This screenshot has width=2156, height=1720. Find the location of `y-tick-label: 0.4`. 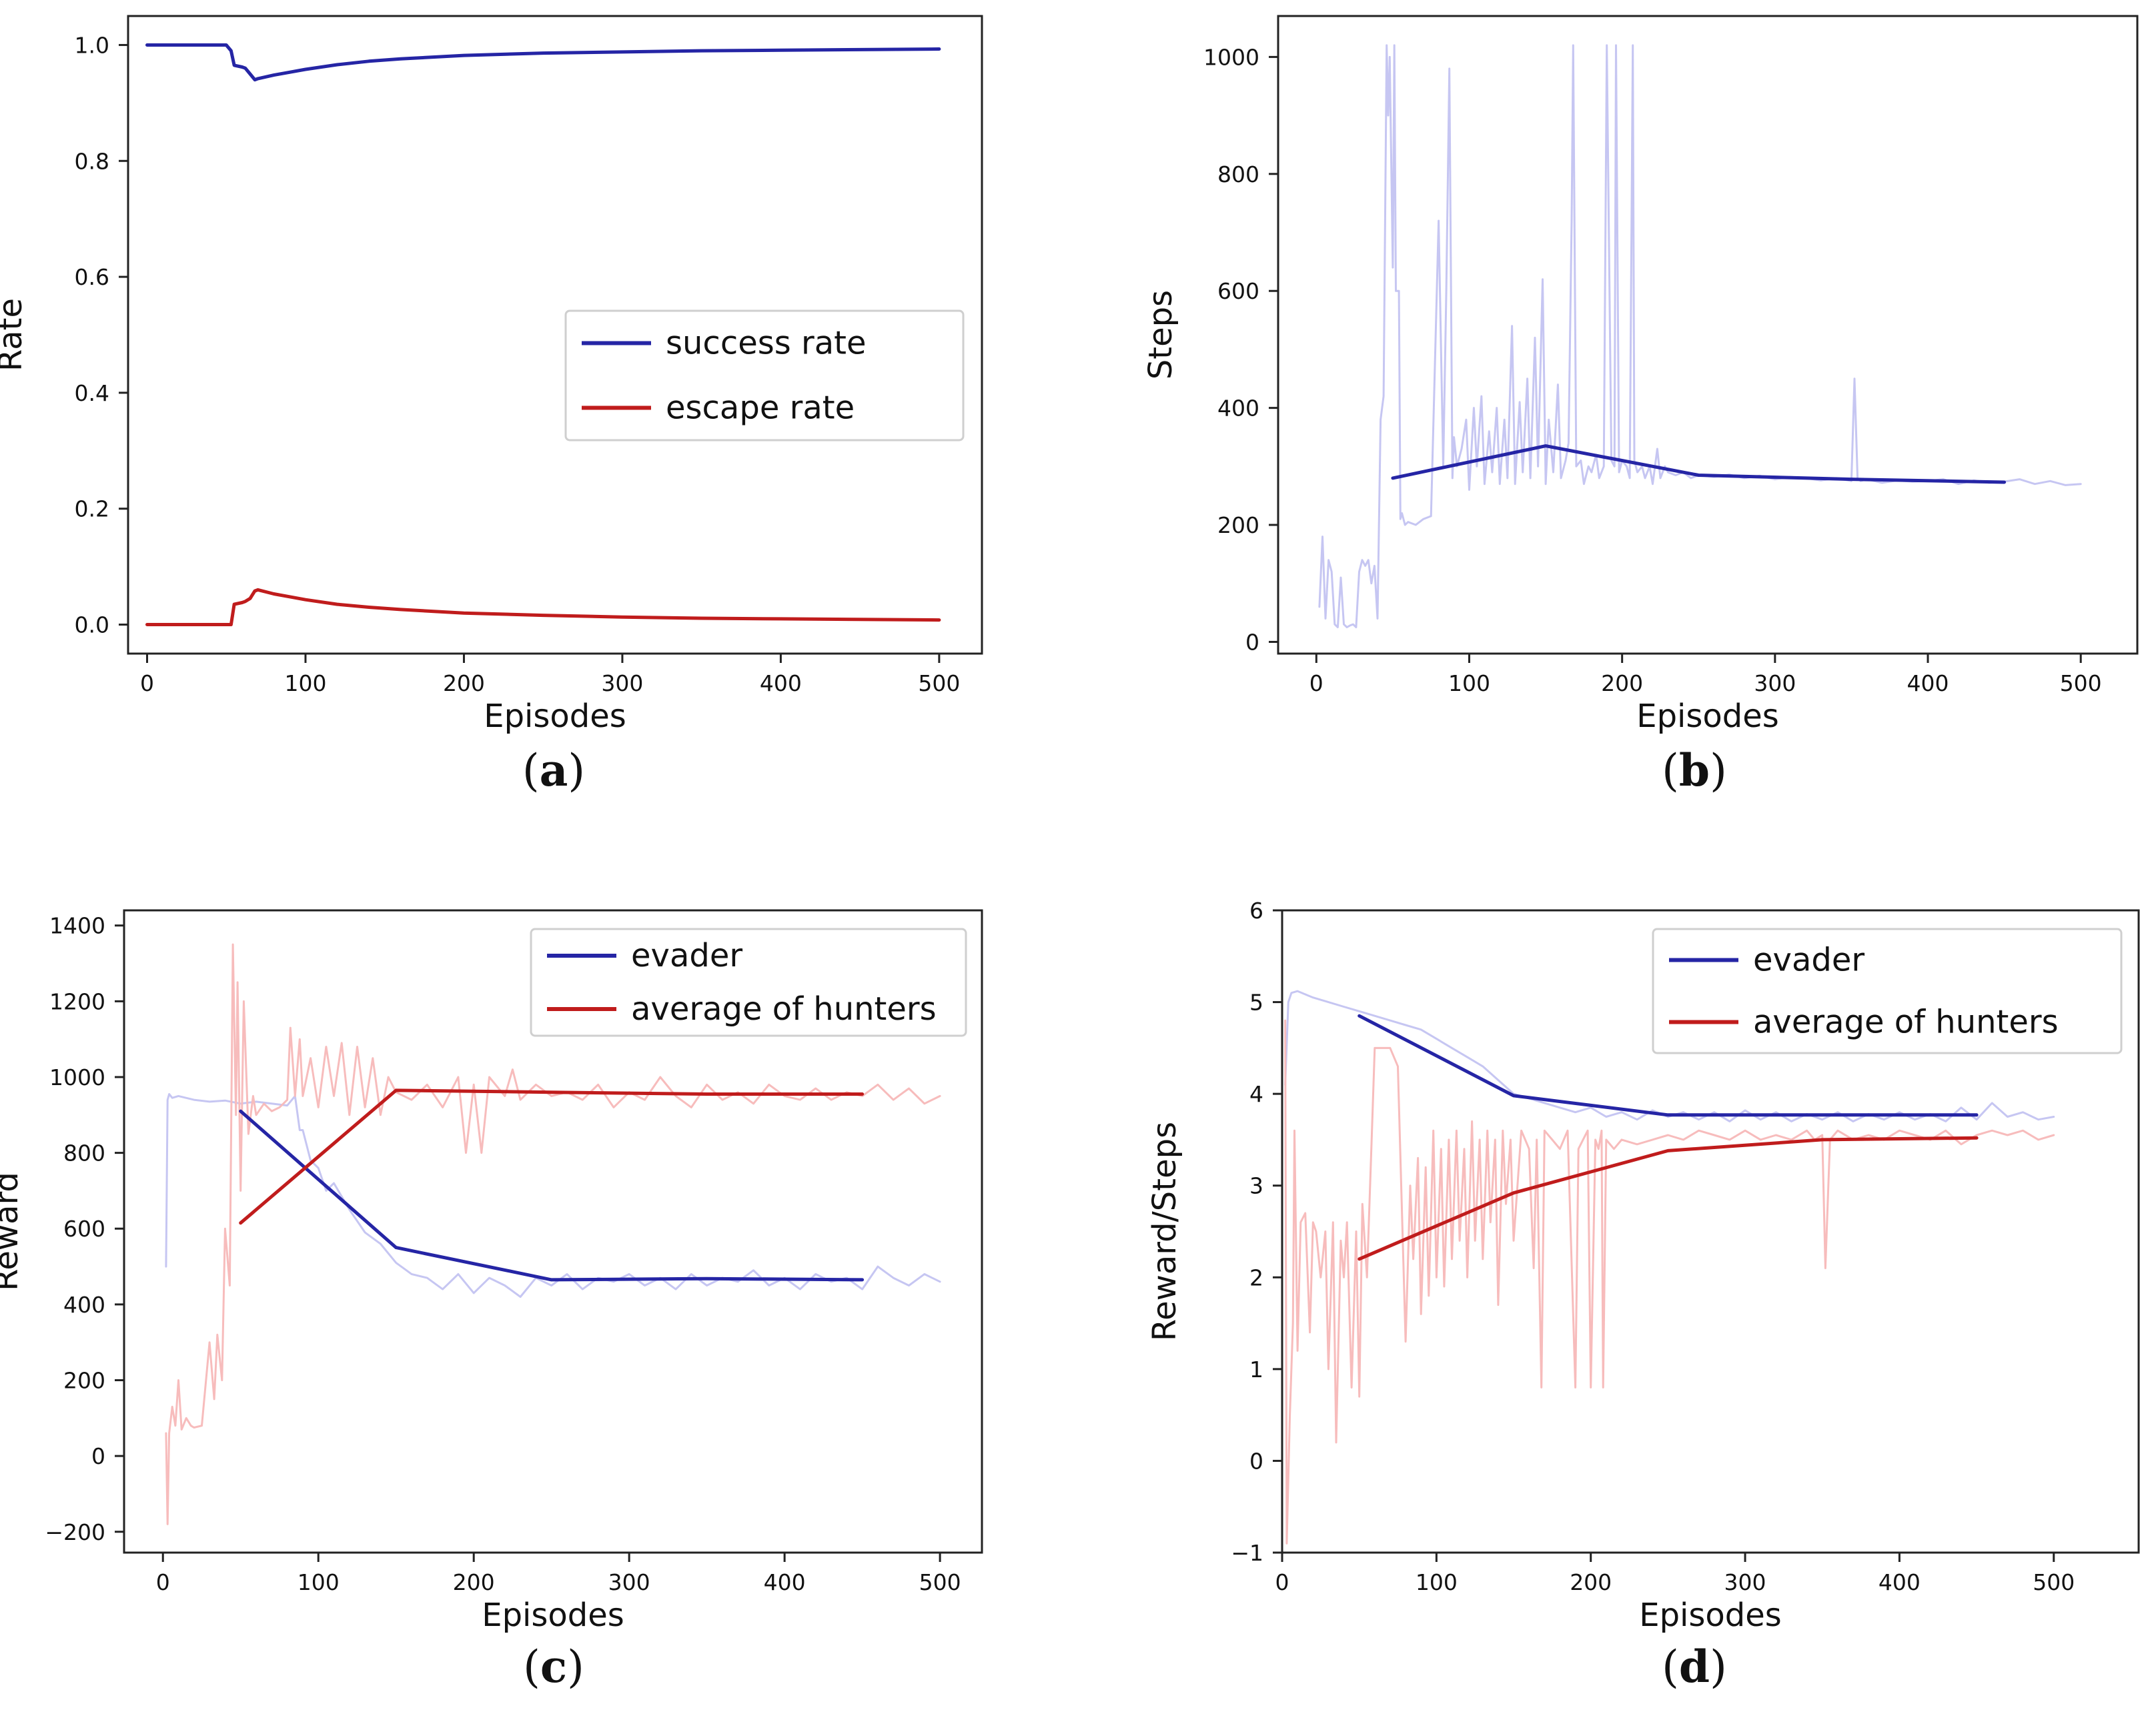

y-tick-label: 0.4 is located at coordinates (92, 393).